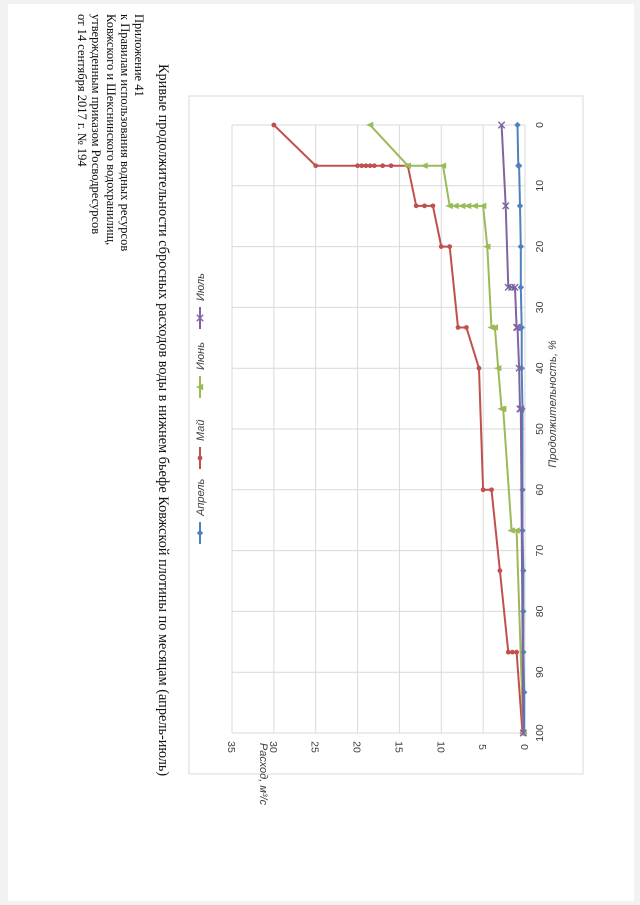 This screenshot has width=640, height=905. What do you see at coordinates (201, 356) in the screenshot?
I see `legend-label: Июнь` at bounding box center [201, 356].